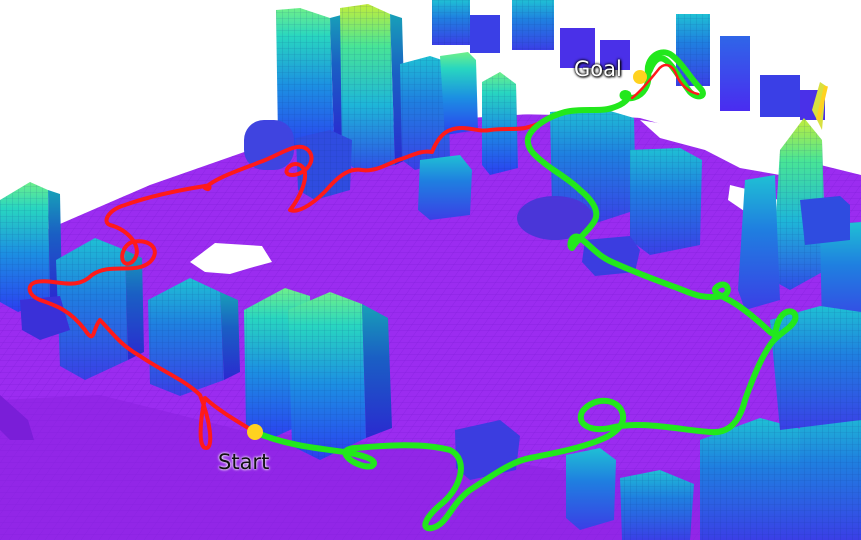 The width and height of the screenshot is (861, 540). Describe the element at coordinates (628, 60) in the screenshot. I see `far-buildings` at that location.